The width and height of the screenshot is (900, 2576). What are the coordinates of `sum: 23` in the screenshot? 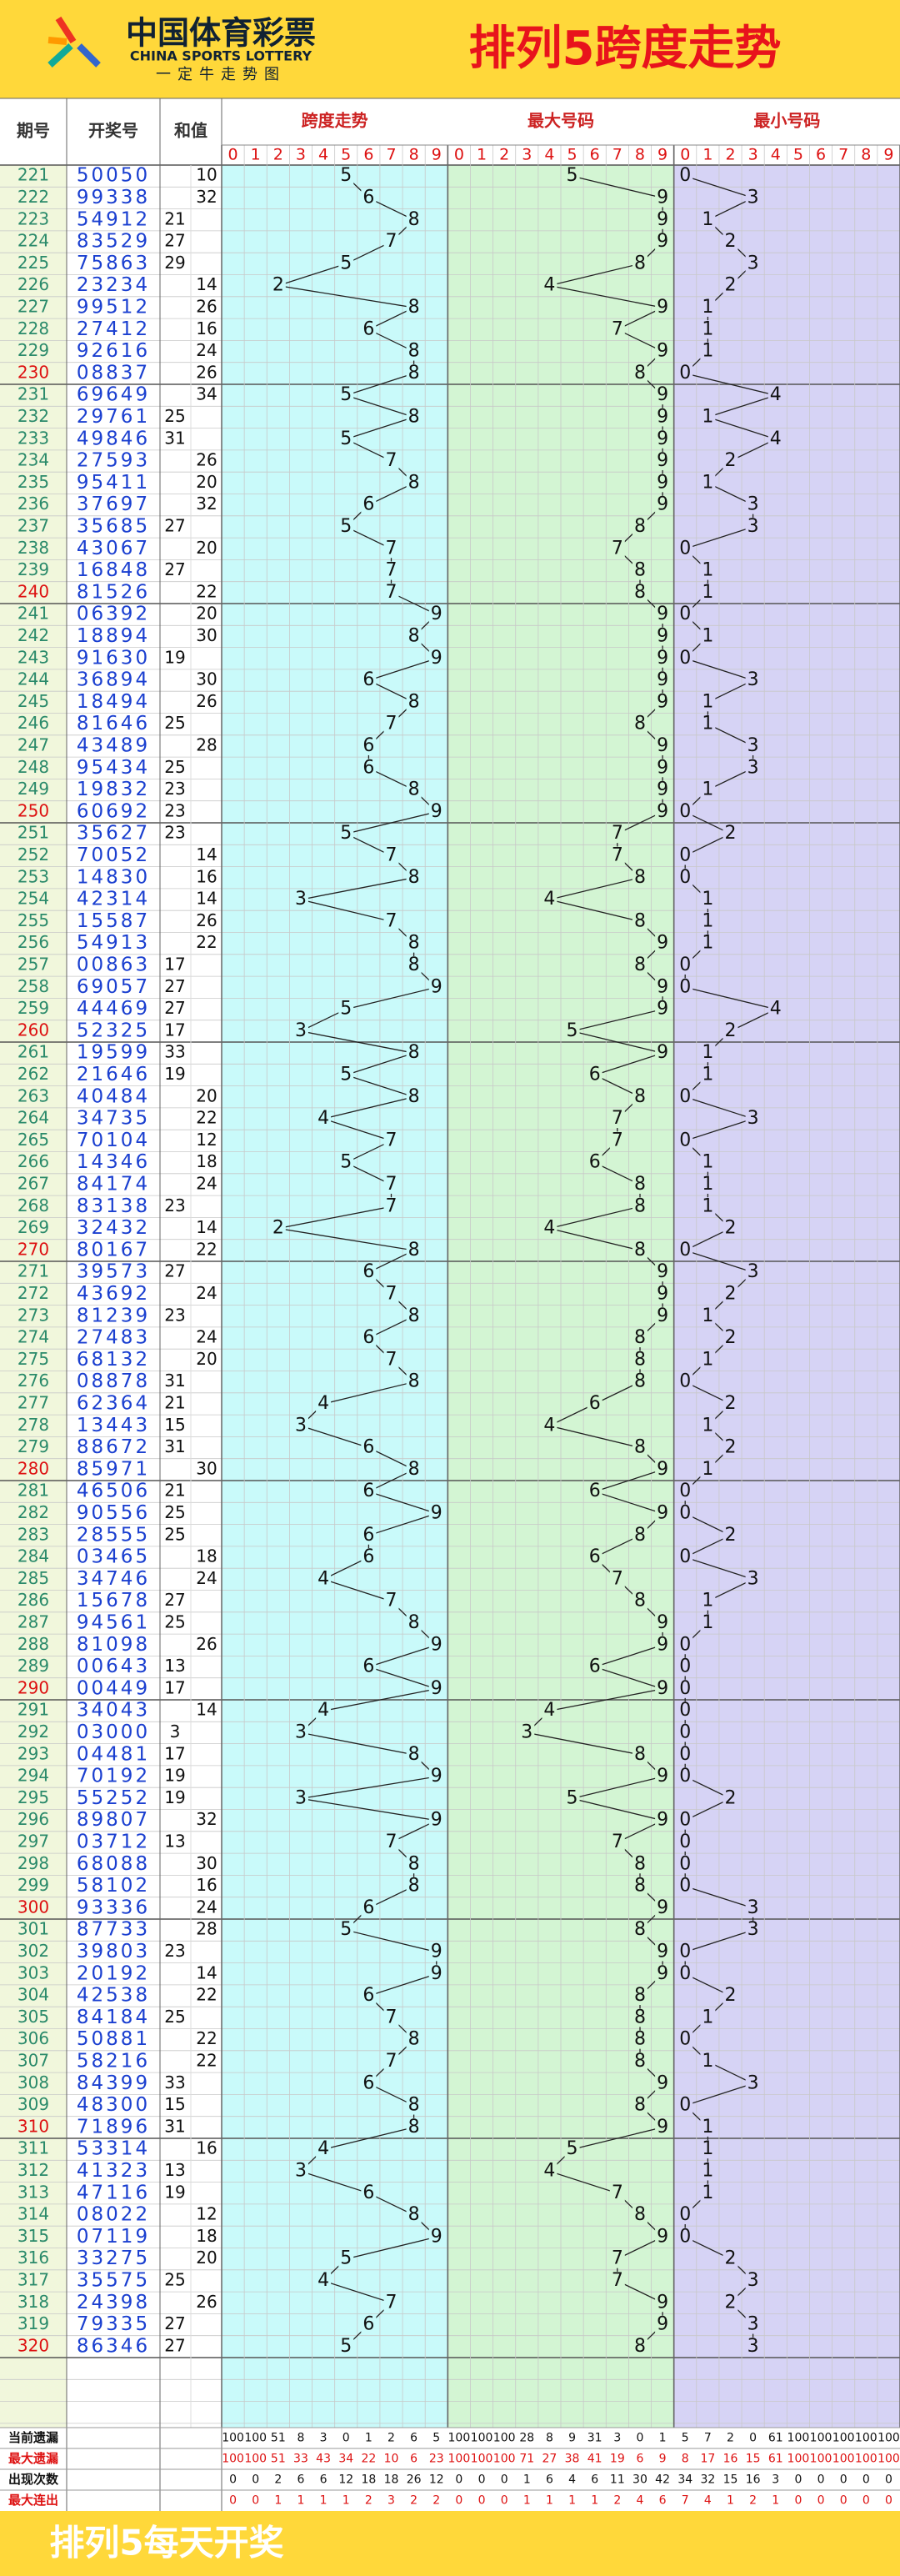 It's located at (174, 833).